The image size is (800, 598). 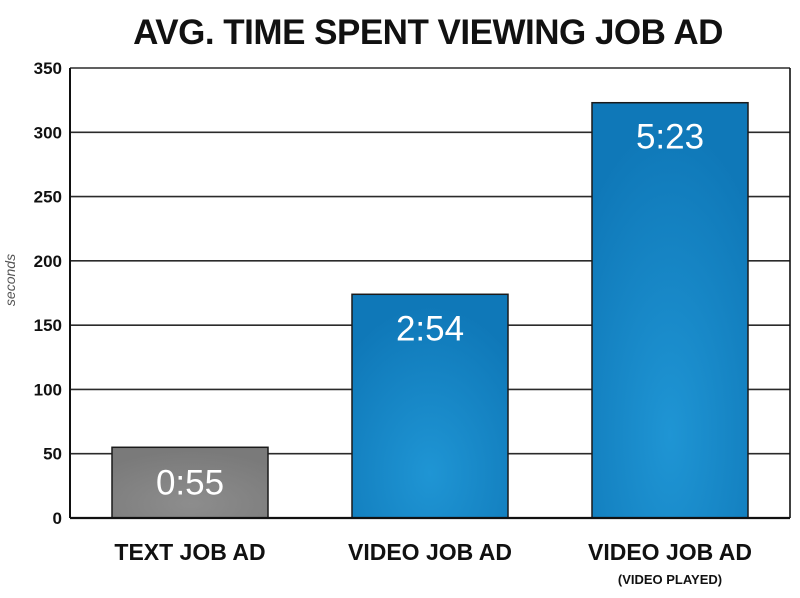 I want to click on y-tick-label: 0, so click(x=57, y=518).